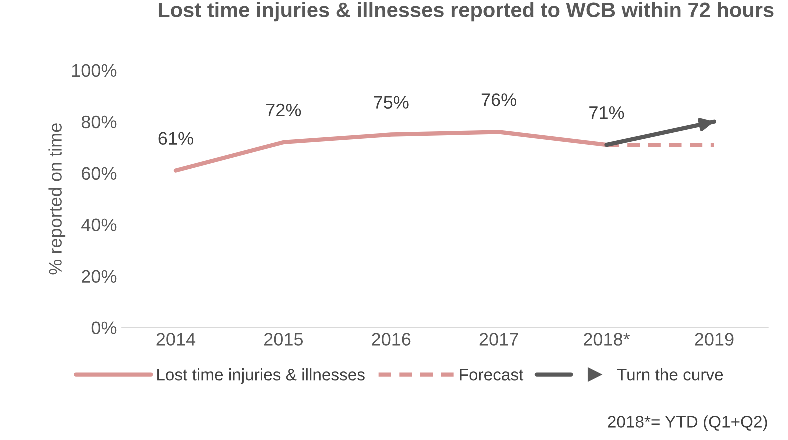 This screenshot has width=788, height=440. I want to click on legend-label: Turn the curve, so click(670, 374).